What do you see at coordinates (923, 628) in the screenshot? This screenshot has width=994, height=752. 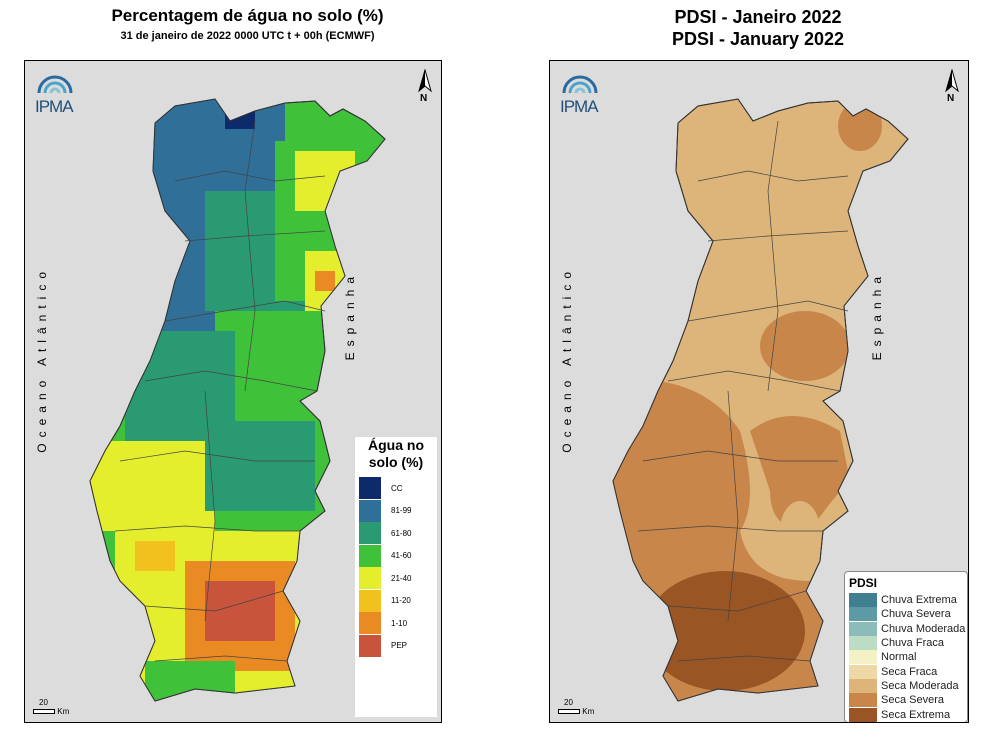 I see `legend-label: Chuva Moderada` at bounding box center [923, 628].